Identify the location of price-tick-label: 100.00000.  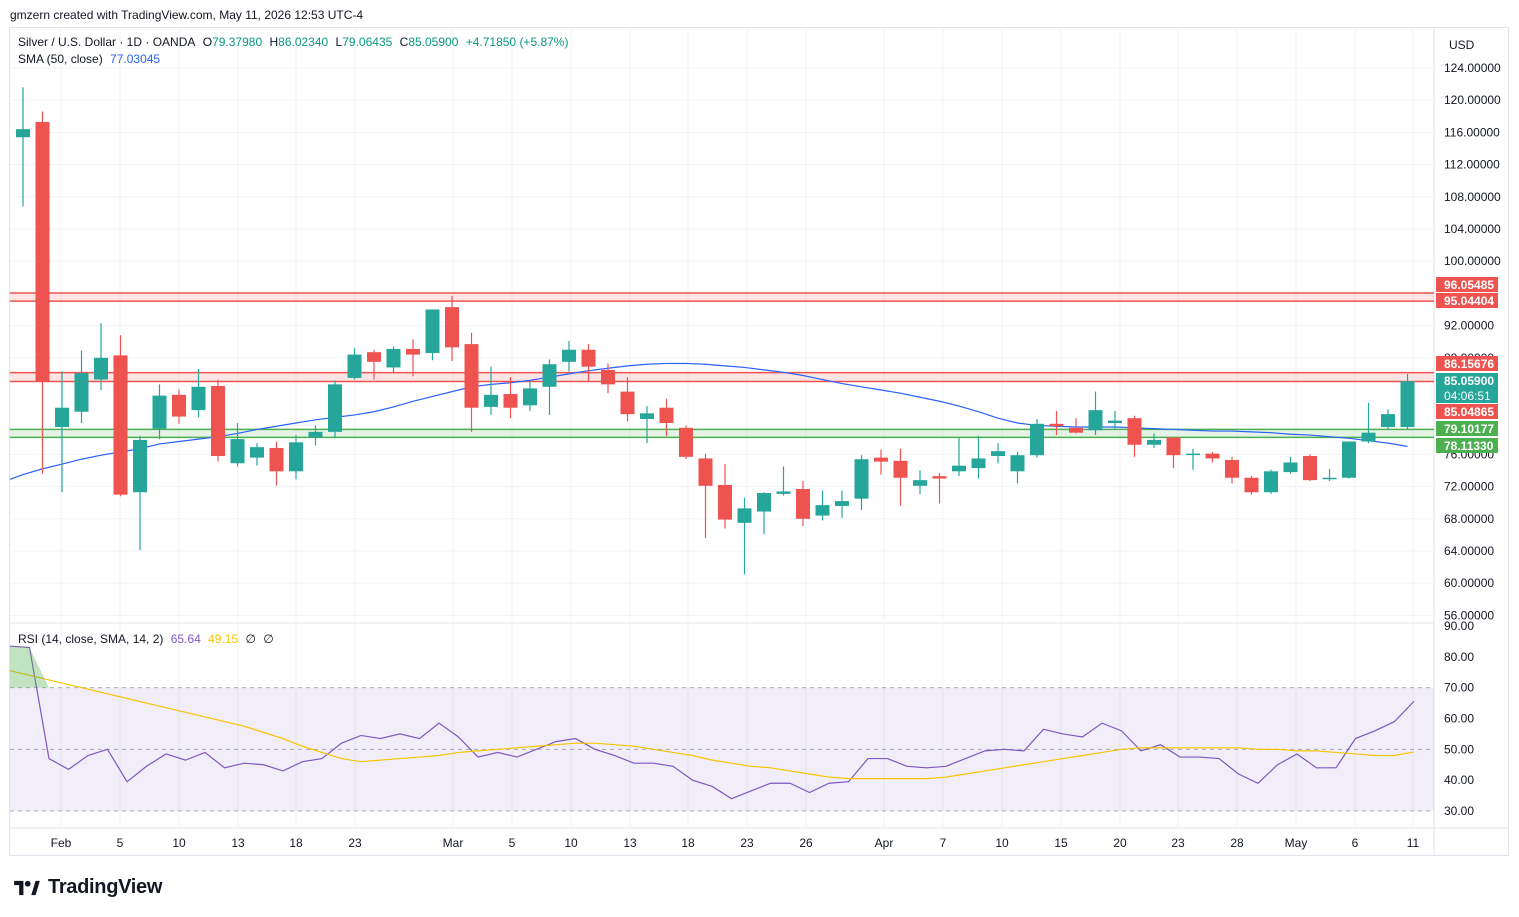
(1472, 261).